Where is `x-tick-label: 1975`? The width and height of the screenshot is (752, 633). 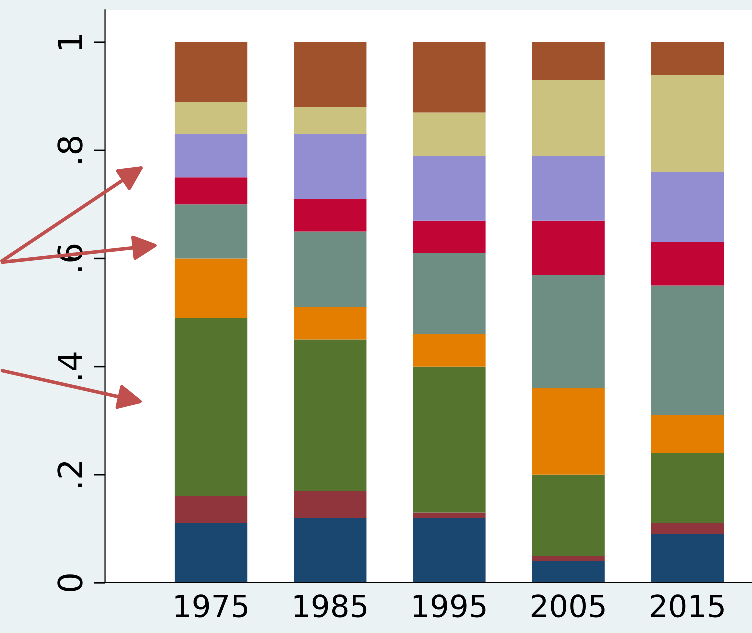
x-tick-label: 1975 is located at coordinates (212, 606).